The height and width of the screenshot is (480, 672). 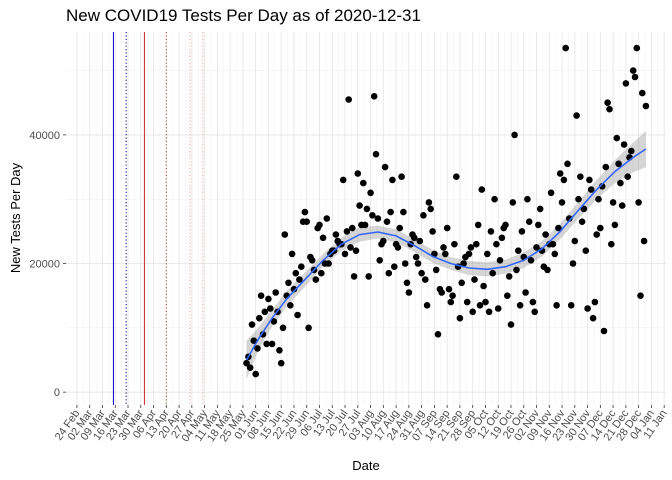 I want to click on y-tick-label: 0, so click(x=57, y=393).